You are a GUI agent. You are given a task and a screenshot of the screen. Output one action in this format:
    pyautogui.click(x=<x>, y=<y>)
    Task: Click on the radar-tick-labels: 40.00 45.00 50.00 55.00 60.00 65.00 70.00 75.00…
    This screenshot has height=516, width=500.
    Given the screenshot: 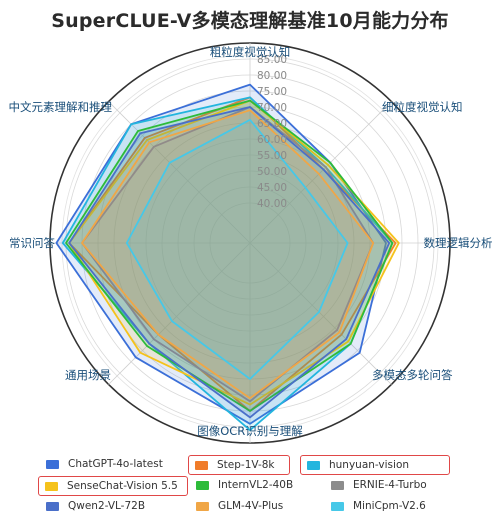 What is the action you would take?
    pyautogui.click(x=272, y=132)
    